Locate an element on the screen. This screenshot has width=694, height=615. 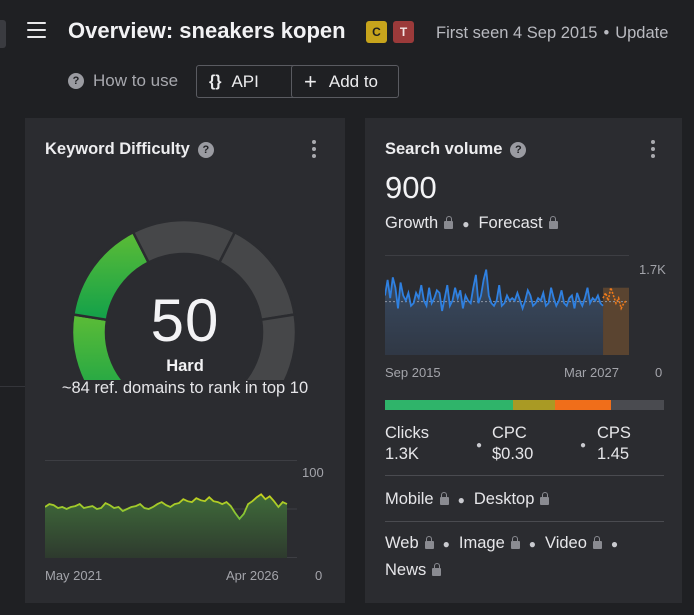
sv-chart-line is located at coordinates (494, 290).